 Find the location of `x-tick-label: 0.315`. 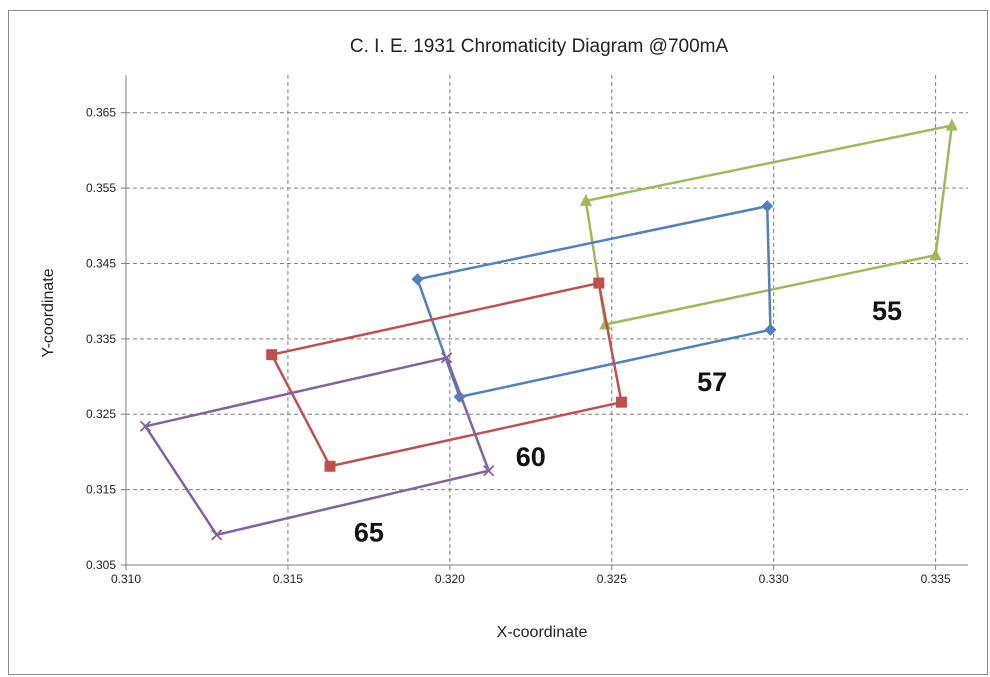

x-tick-label: 0.315 is located at coordinates (288, 579).